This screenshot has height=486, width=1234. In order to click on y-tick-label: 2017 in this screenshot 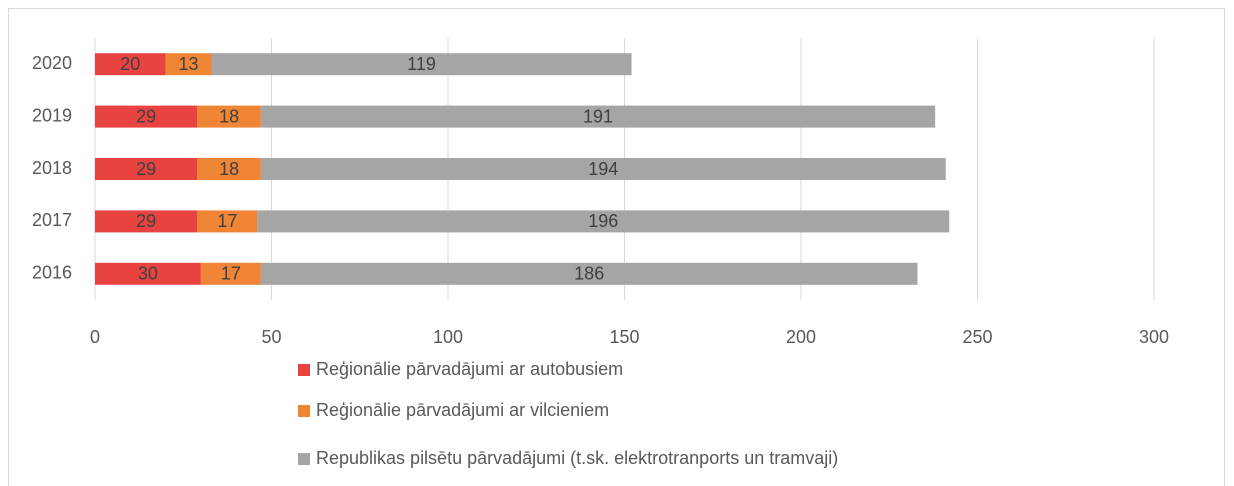, I will do `click(52, 220)`.